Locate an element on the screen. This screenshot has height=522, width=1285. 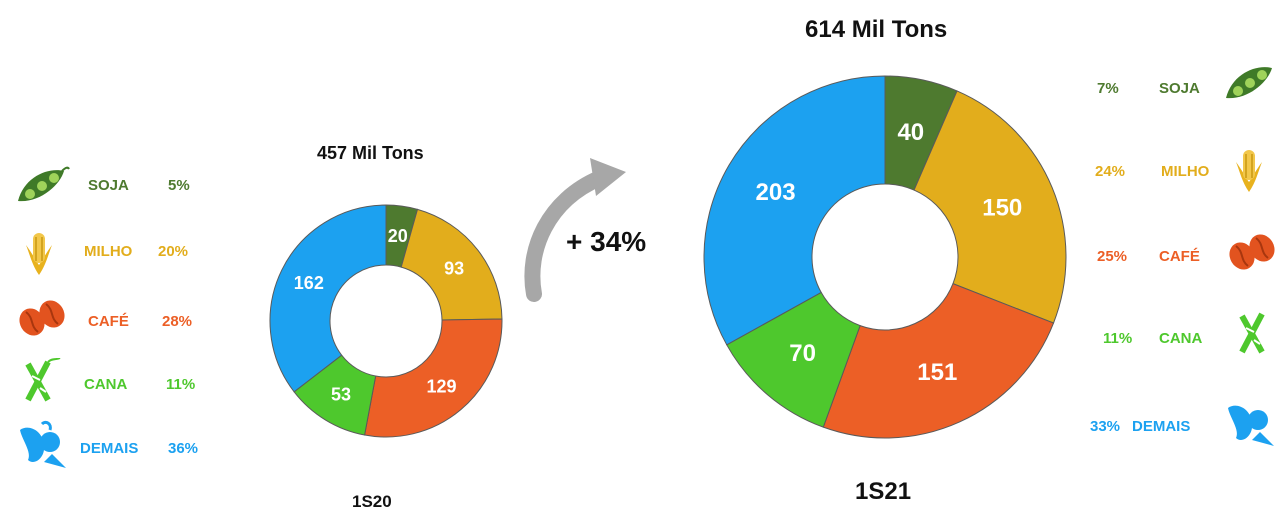
legend-label-cana: CANA is located at coordinates (106, 384).